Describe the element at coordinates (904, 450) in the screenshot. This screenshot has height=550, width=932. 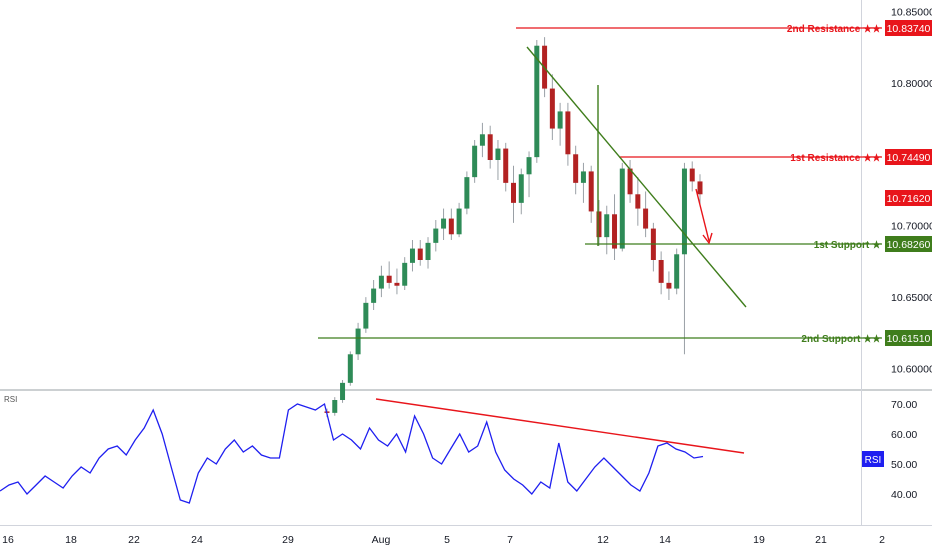
I see `rsi-axis: 70.00 60.00 50.00 40.00` at that location.